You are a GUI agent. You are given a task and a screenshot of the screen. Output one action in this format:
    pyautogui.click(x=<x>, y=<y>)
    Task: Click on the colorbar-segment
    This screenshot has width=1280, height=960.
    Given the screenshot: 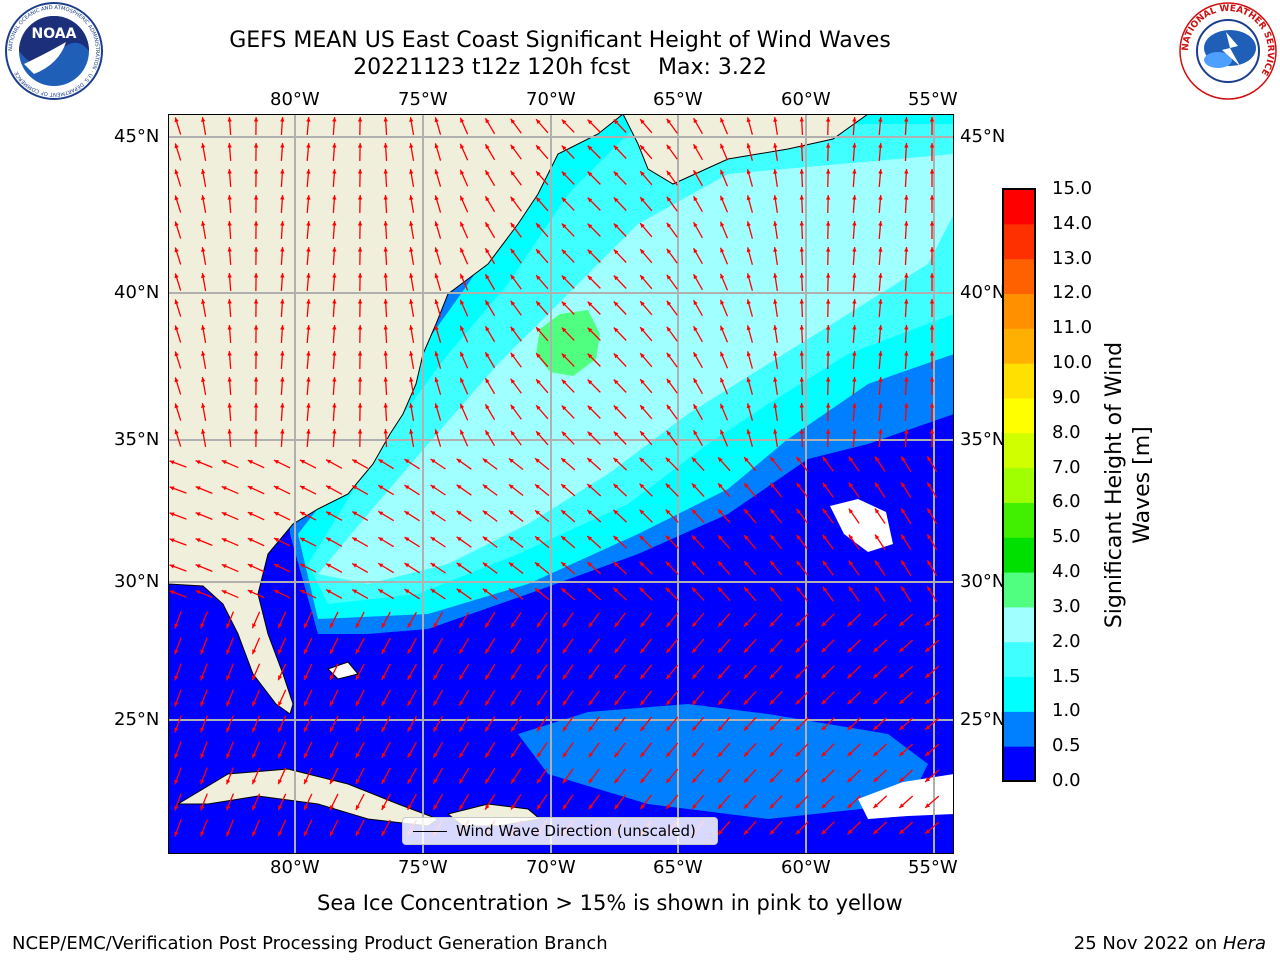 What is the action you would take?
    pyautogui.click(x=1019, y=207)
    